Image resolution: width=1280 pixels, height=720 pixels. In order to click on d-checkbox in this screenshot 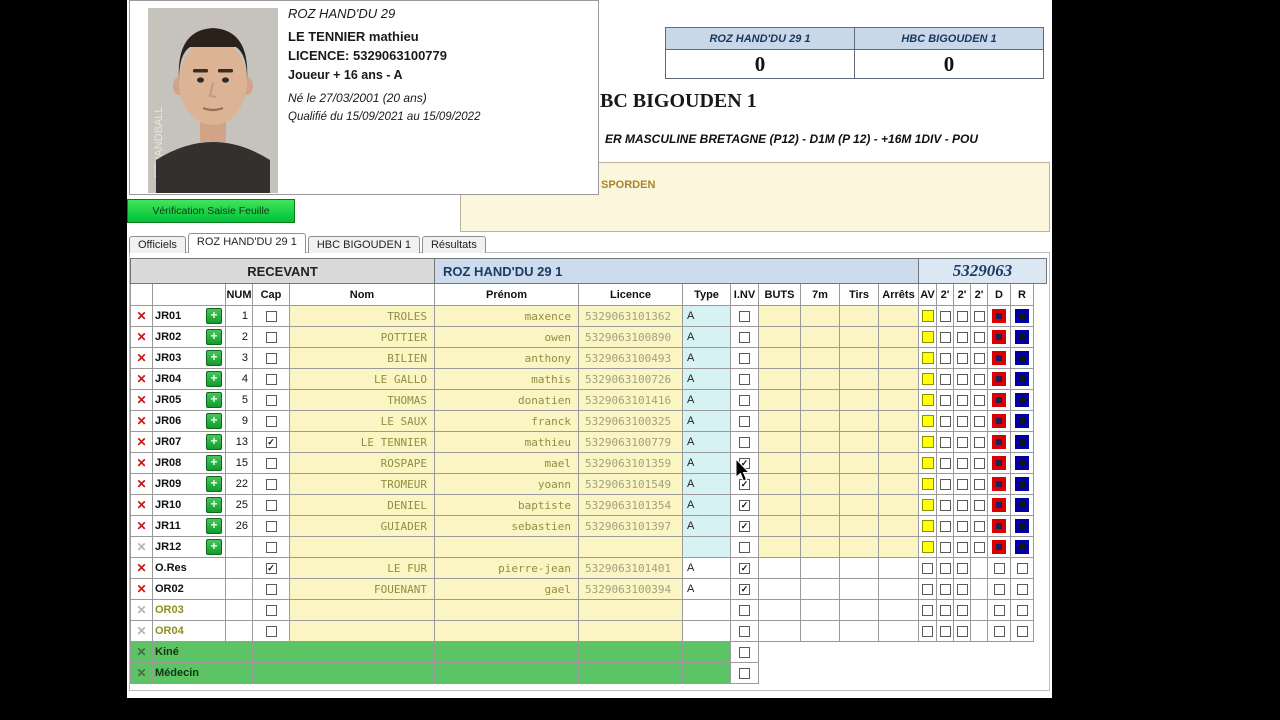, I will do `click(999, 631)`.